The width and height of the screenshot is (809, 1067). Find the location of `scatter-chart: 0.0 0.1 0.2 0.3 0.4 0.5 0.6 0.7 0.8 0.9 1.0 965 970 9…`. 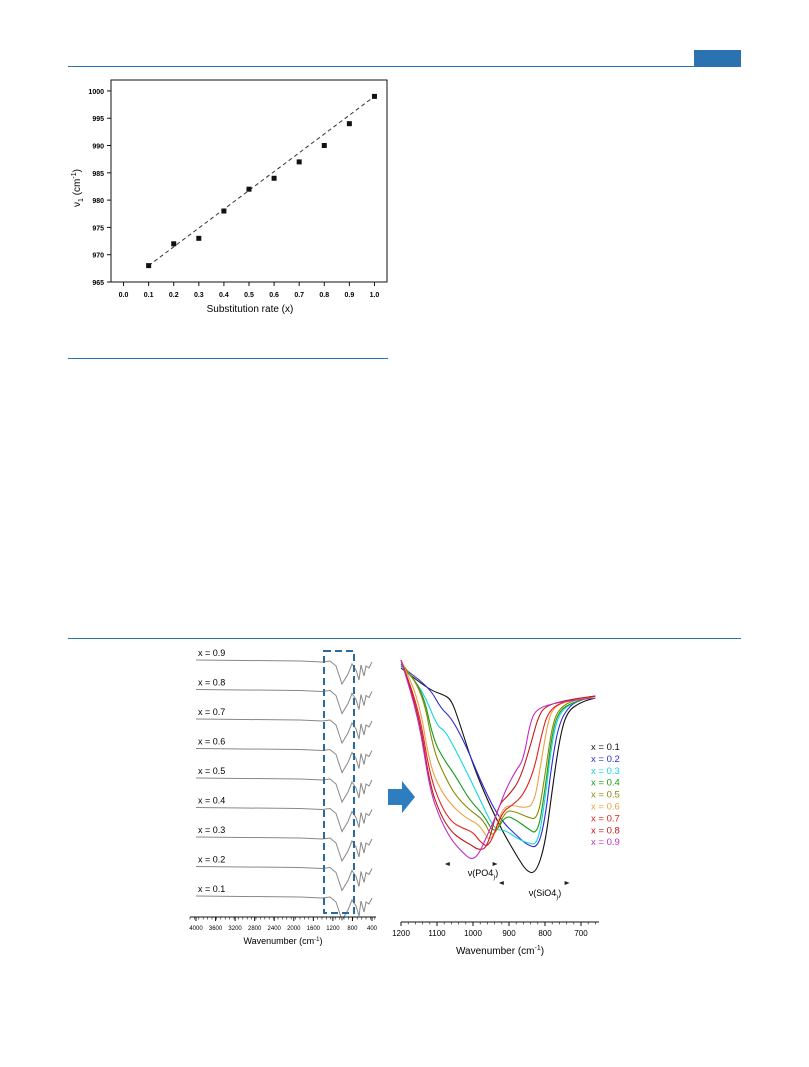

scatter-chart: 0.0 0.1 0.2 0.3 0.4 0.5 0.6 0.7 0.8 0.9 1.0 965 970 9… is located at coordinates (229, 197).